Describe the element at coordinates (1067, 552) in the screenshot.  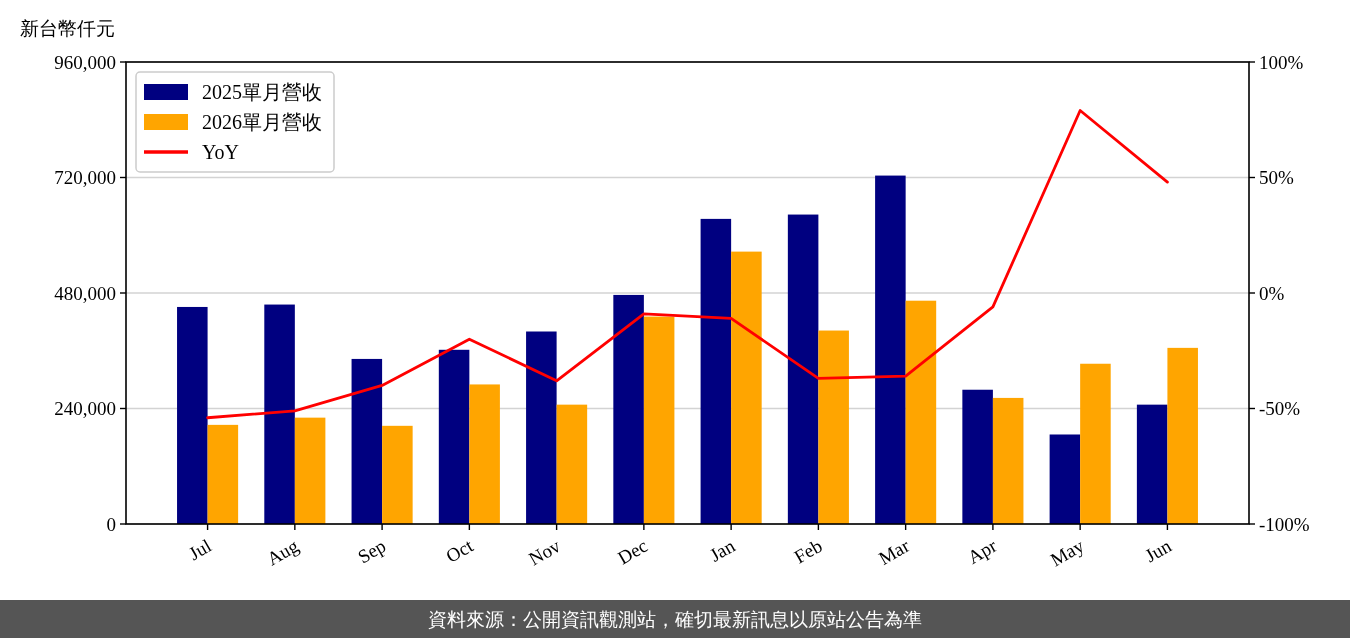
I see `x-tick-label: May` at that location.